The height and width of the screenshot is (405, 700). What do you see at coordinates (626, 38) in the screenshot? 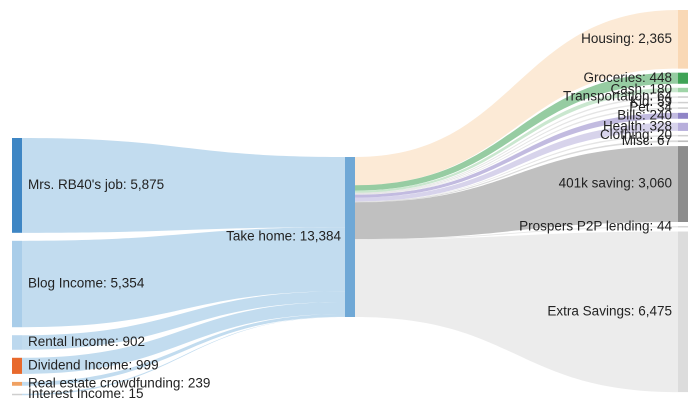
I see `label-housing: Housing: 2,365` at bounding box center [626, 38].